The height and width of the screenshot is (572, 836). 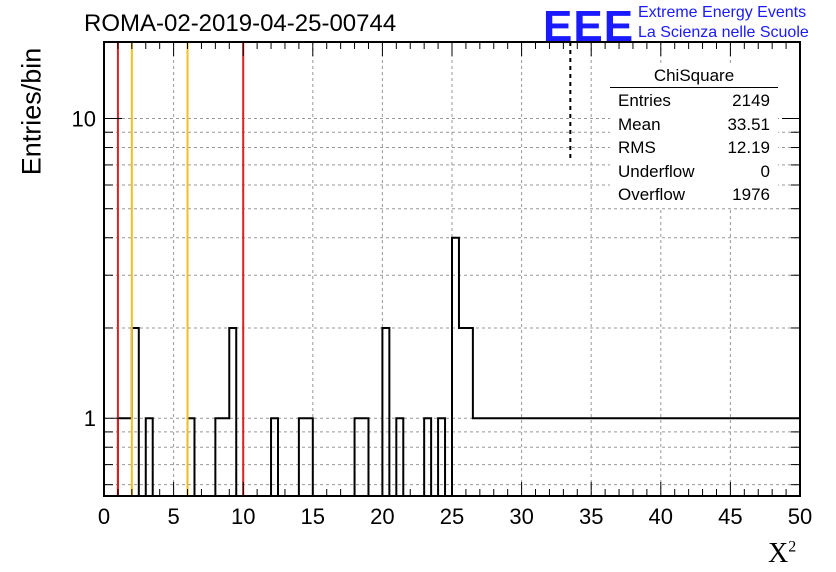 I want to click on stats-row-rms: RMS 12.19, so click(x=694, y=147).